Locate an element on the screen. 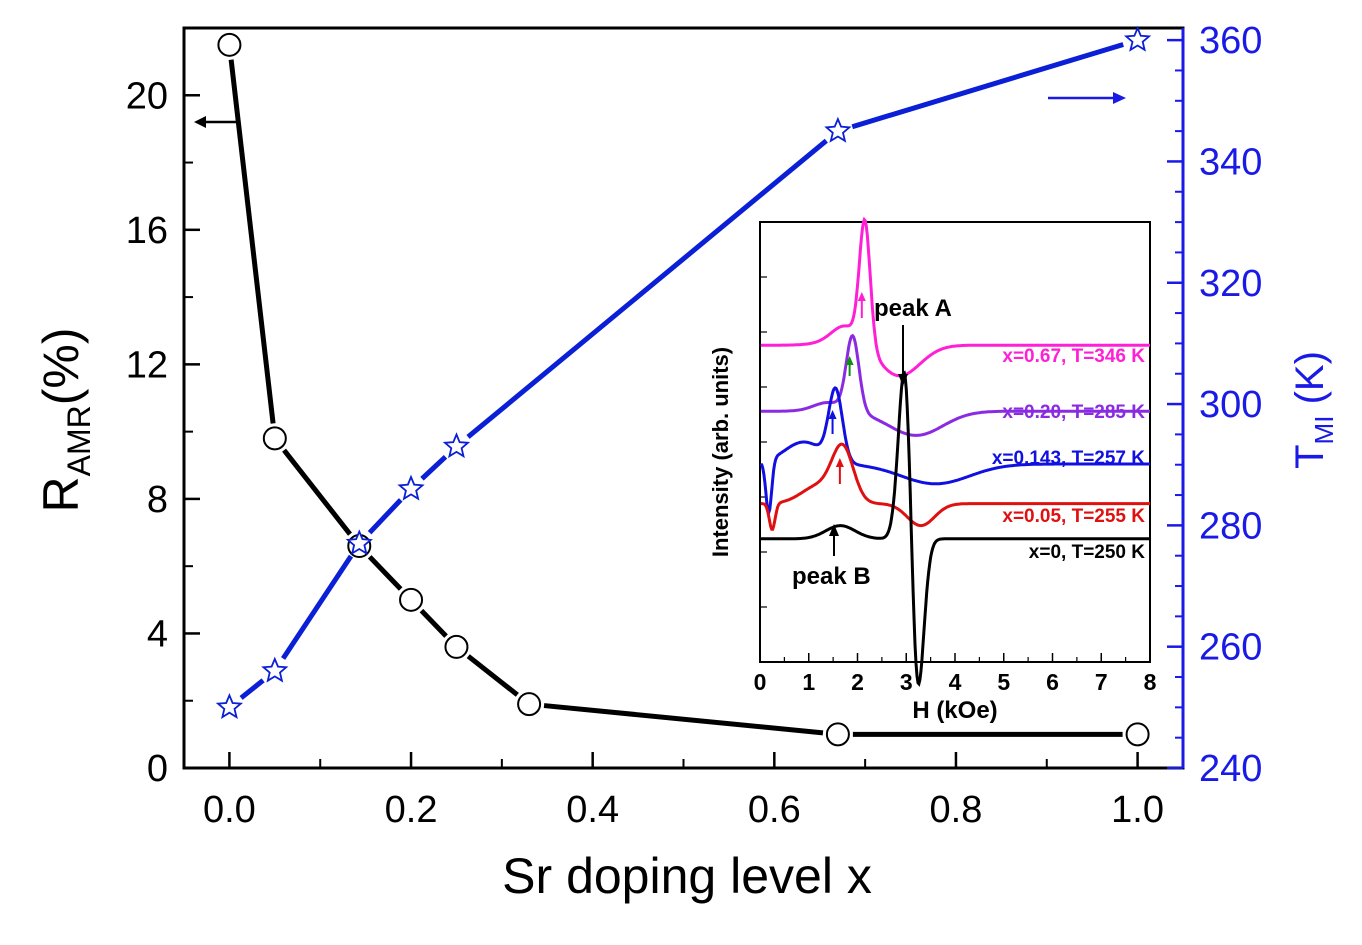  inset-x-tick-label: 8 is located at coordinates (1150, 682).